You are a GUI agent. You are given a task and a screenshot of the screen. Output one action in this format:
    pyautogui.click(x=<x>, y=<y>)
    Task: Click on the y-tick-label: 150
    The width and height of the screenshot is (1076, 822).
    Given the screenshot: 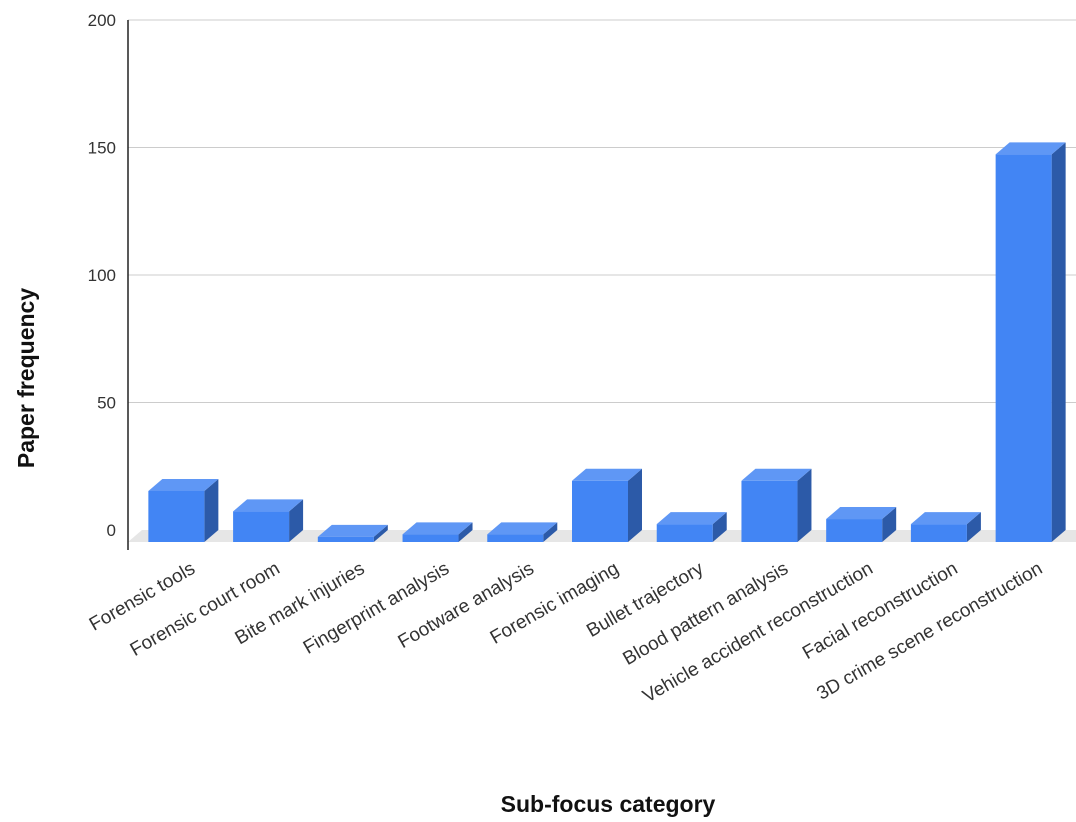 What is the action you would take?
    pyautogui.click(x=102, y=148)
    